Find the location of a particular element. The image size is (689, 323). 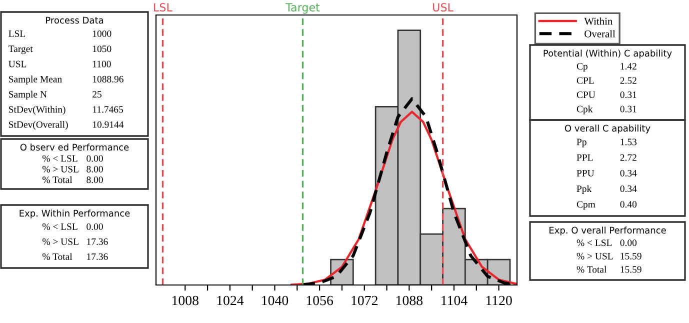

text: Target is located at coordinates (20, 50).